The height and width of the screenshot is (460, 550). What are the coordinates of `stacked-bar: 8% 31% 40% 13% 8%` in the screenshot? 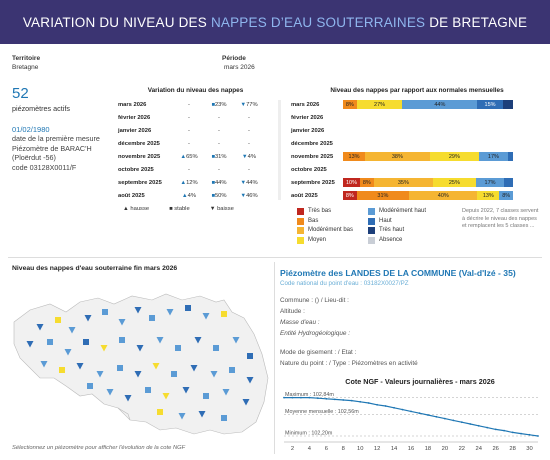 It's located at (428, 195).